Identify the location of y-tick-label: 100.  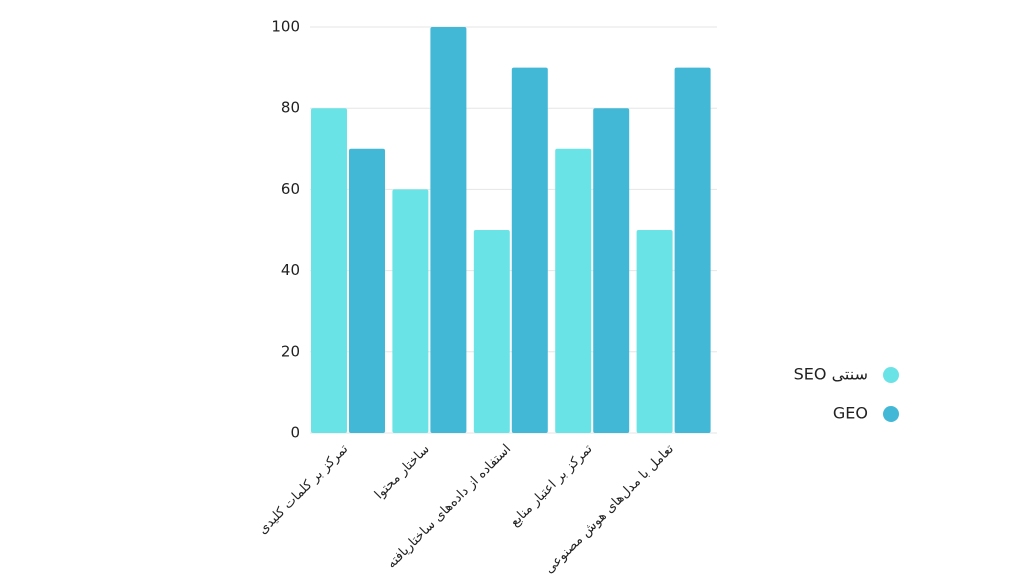
(285, 27).